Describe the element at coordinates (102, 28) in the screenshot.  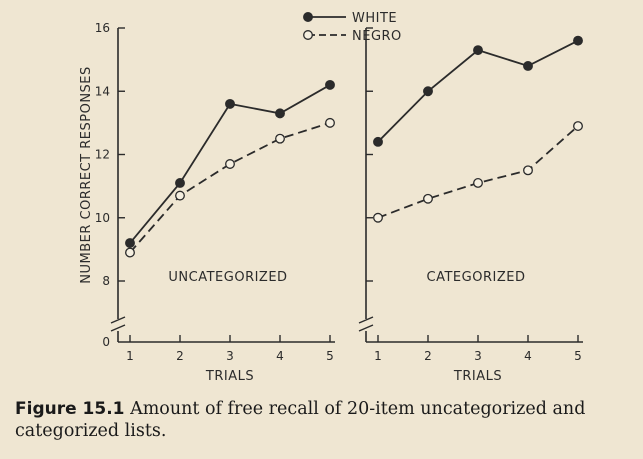
I see `y-tick-label: 16` at that location.